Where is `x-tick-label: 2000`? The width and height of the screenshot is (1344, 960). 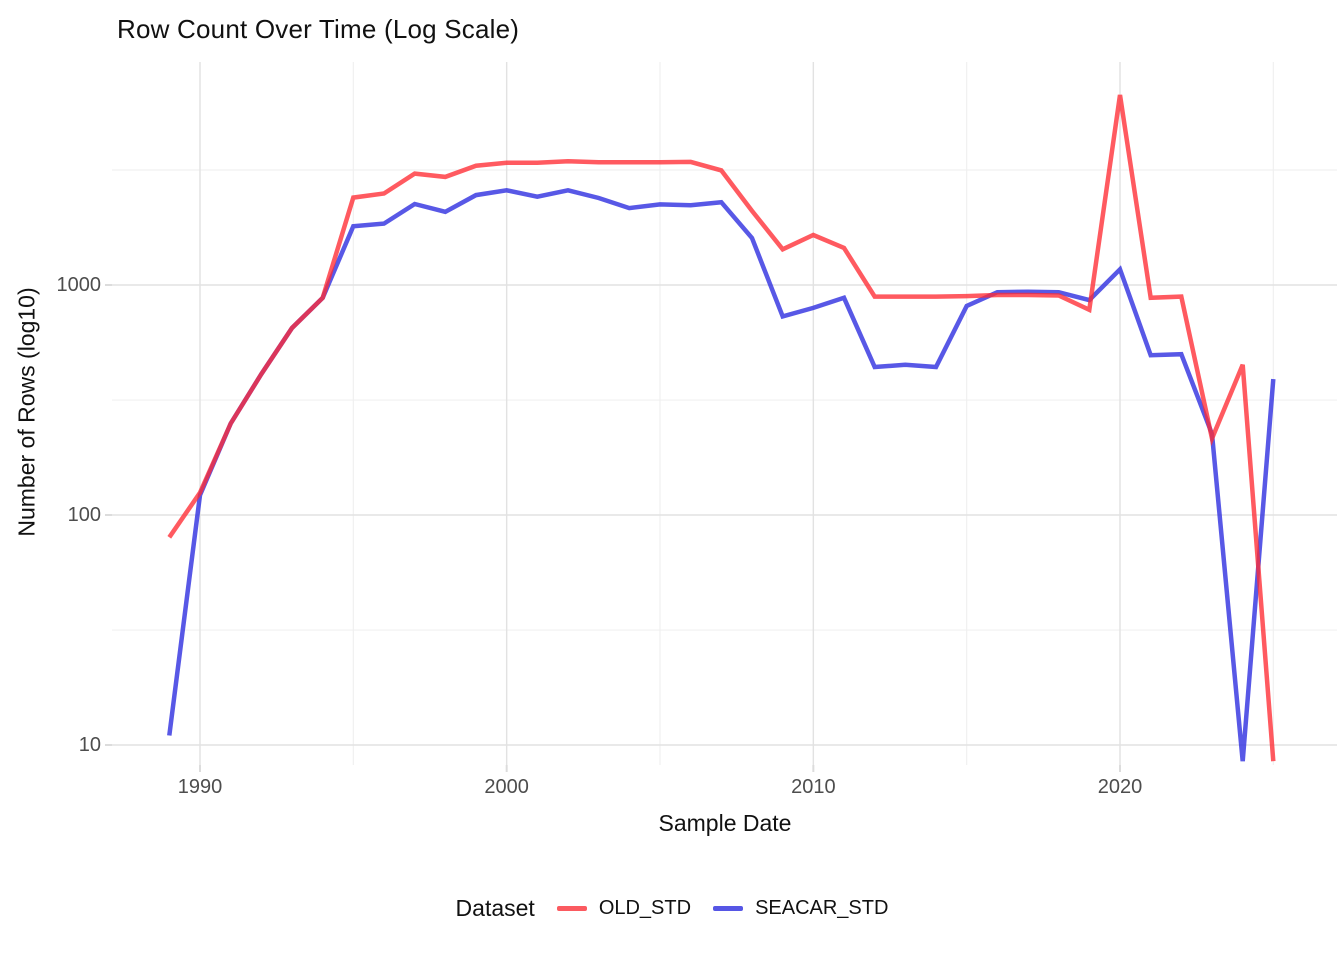 x-tick-label: 2000 is located at coordinates (506, 787).